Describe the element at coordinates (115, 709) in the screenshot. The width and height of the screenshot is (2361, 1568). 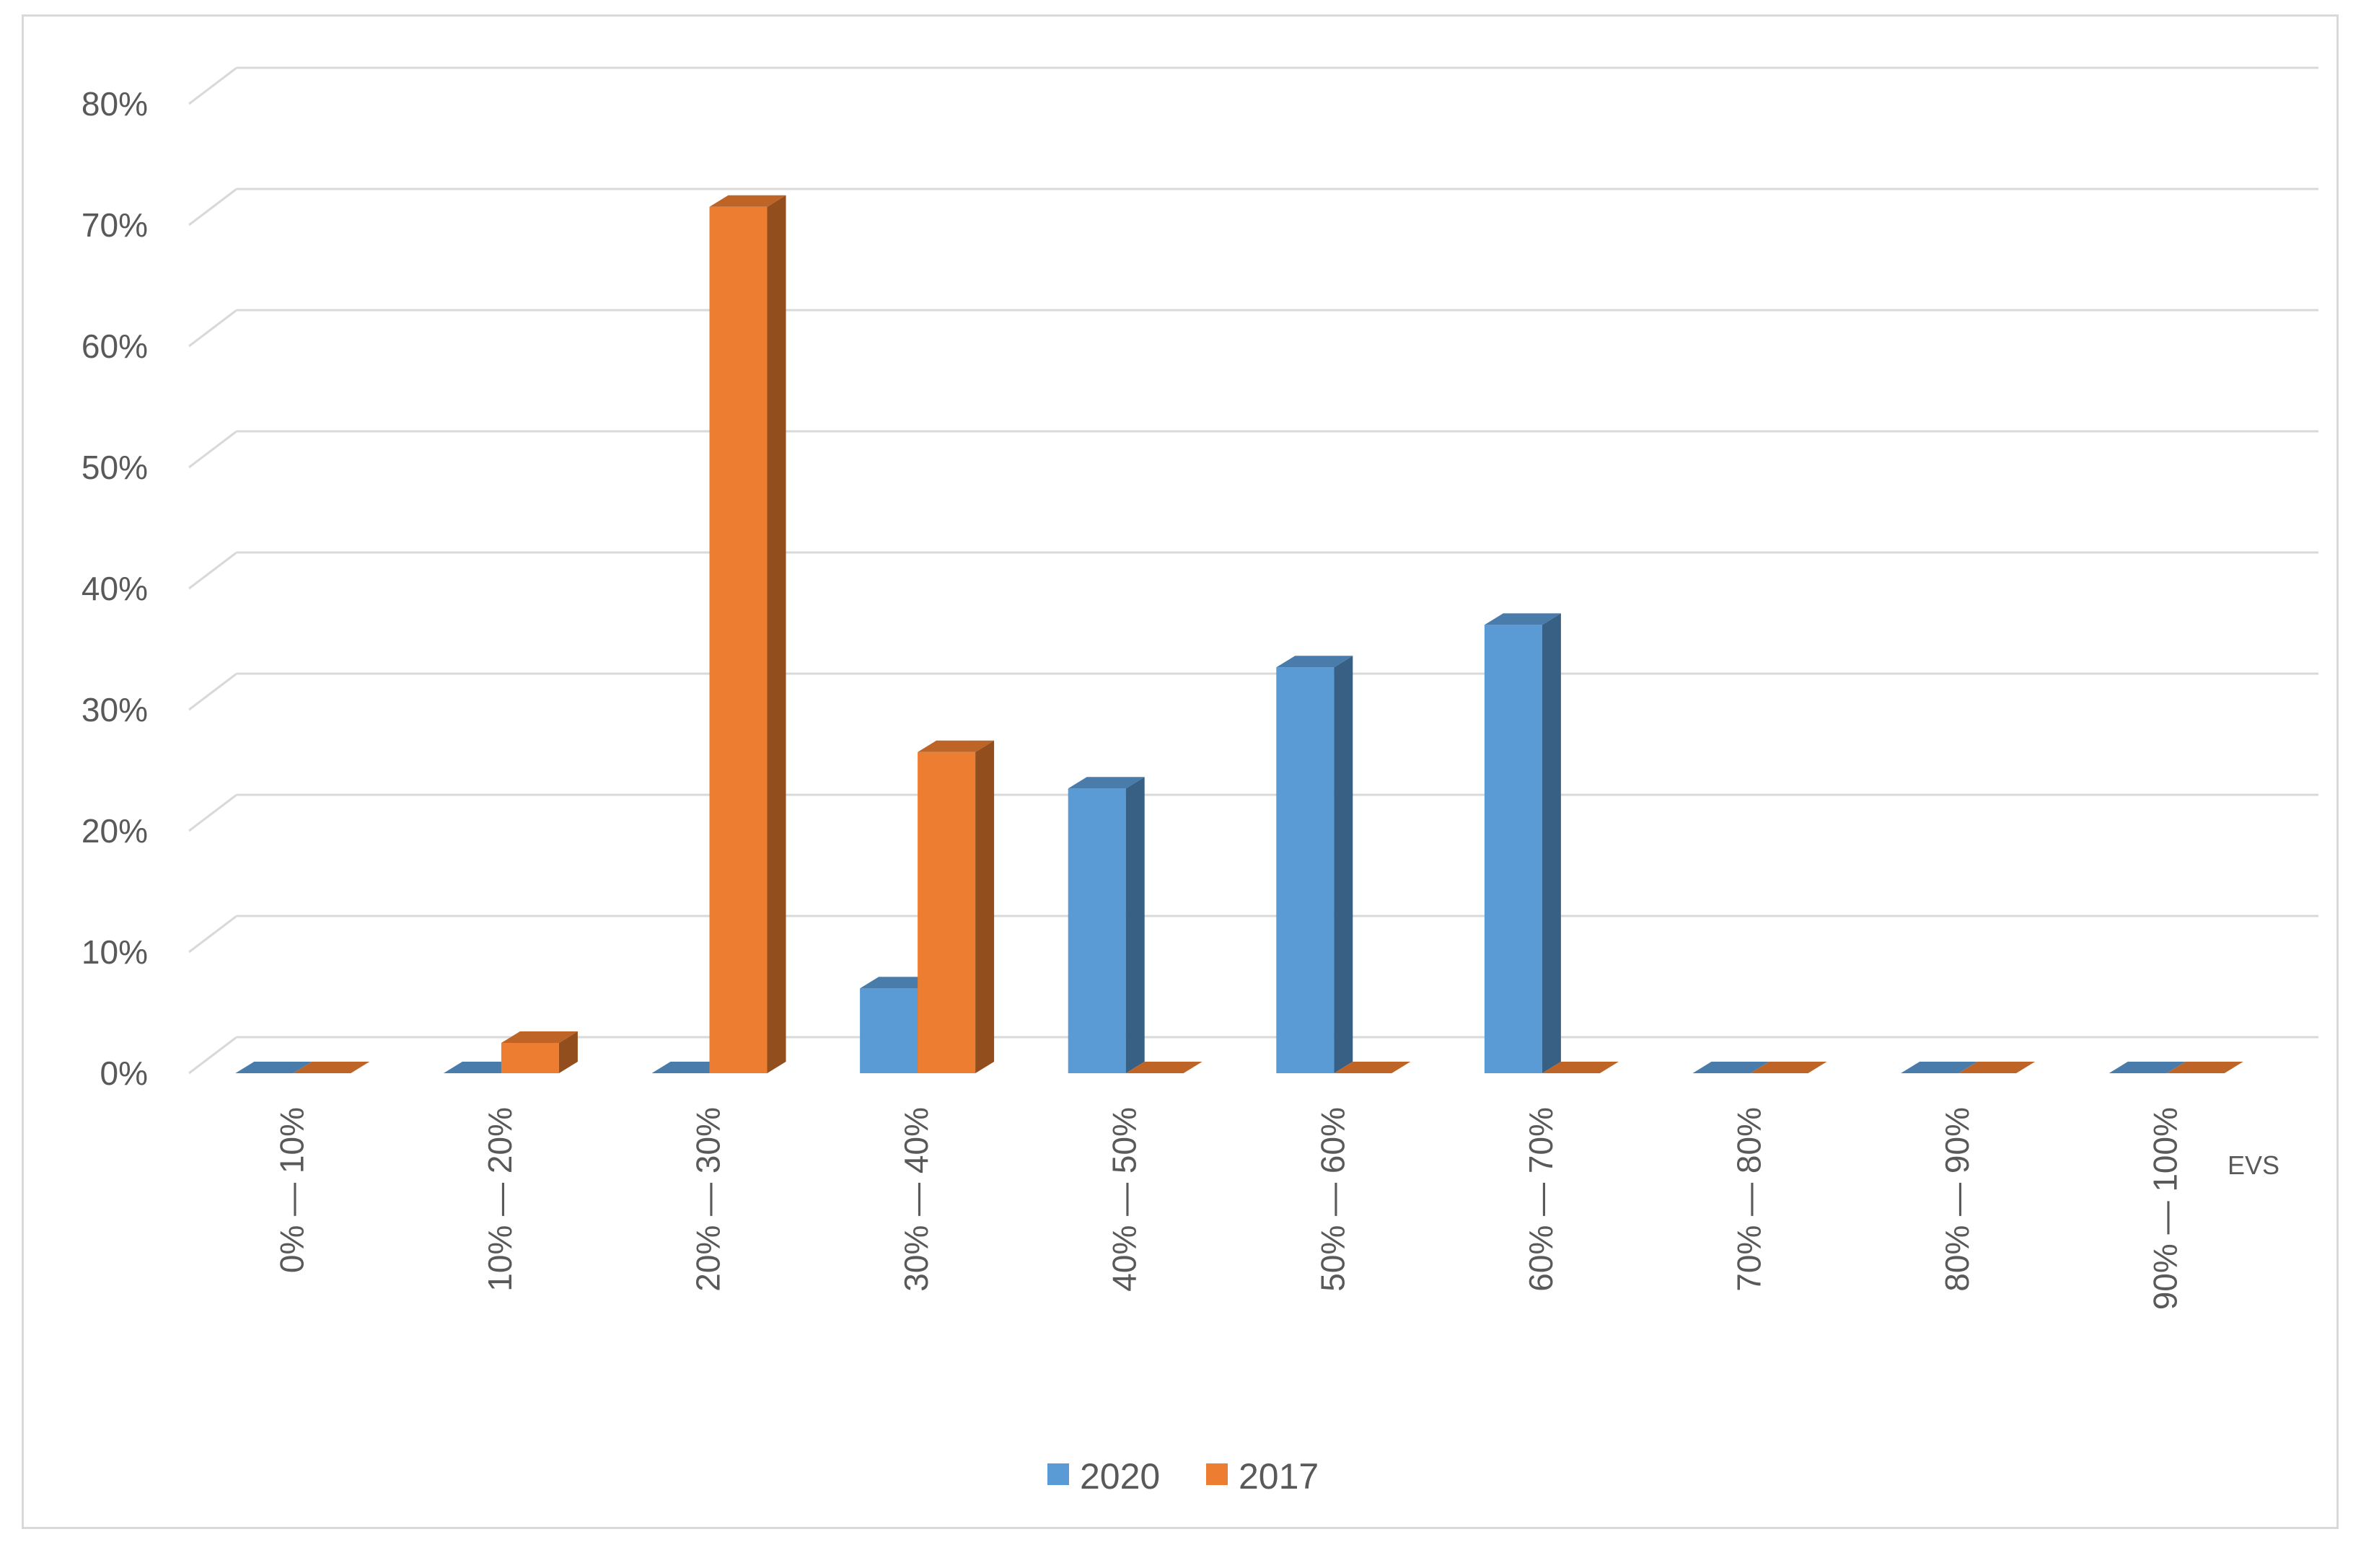
I see `y-tick-label: 30%` at that location.